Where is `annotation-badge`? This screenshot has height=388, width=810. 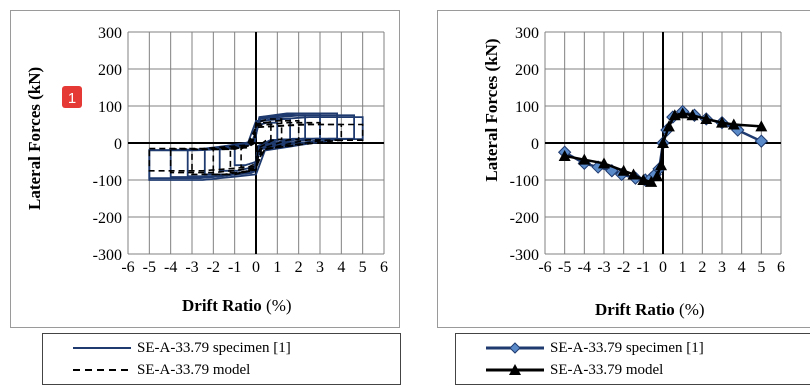 annotation-badge is located at coordinates (72, 97).